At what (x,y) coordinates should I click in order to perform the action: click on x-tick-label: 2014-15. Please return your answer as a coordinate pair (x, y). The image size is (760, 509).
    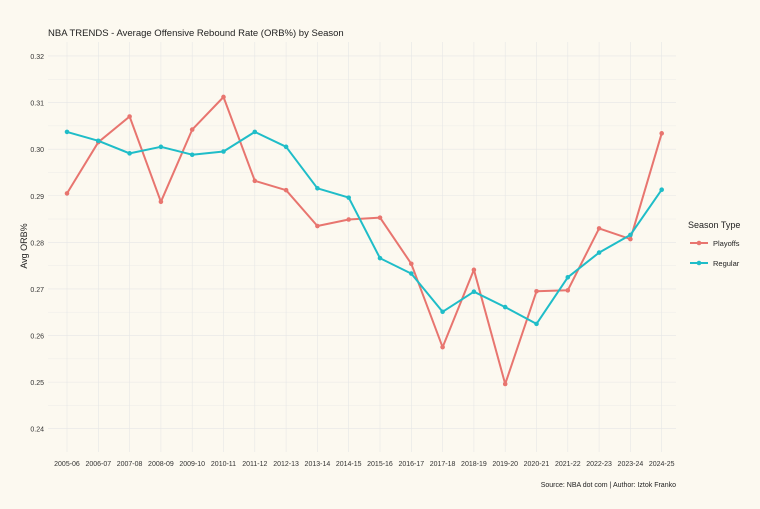
    Looking at the image, I should click on (349, 464).